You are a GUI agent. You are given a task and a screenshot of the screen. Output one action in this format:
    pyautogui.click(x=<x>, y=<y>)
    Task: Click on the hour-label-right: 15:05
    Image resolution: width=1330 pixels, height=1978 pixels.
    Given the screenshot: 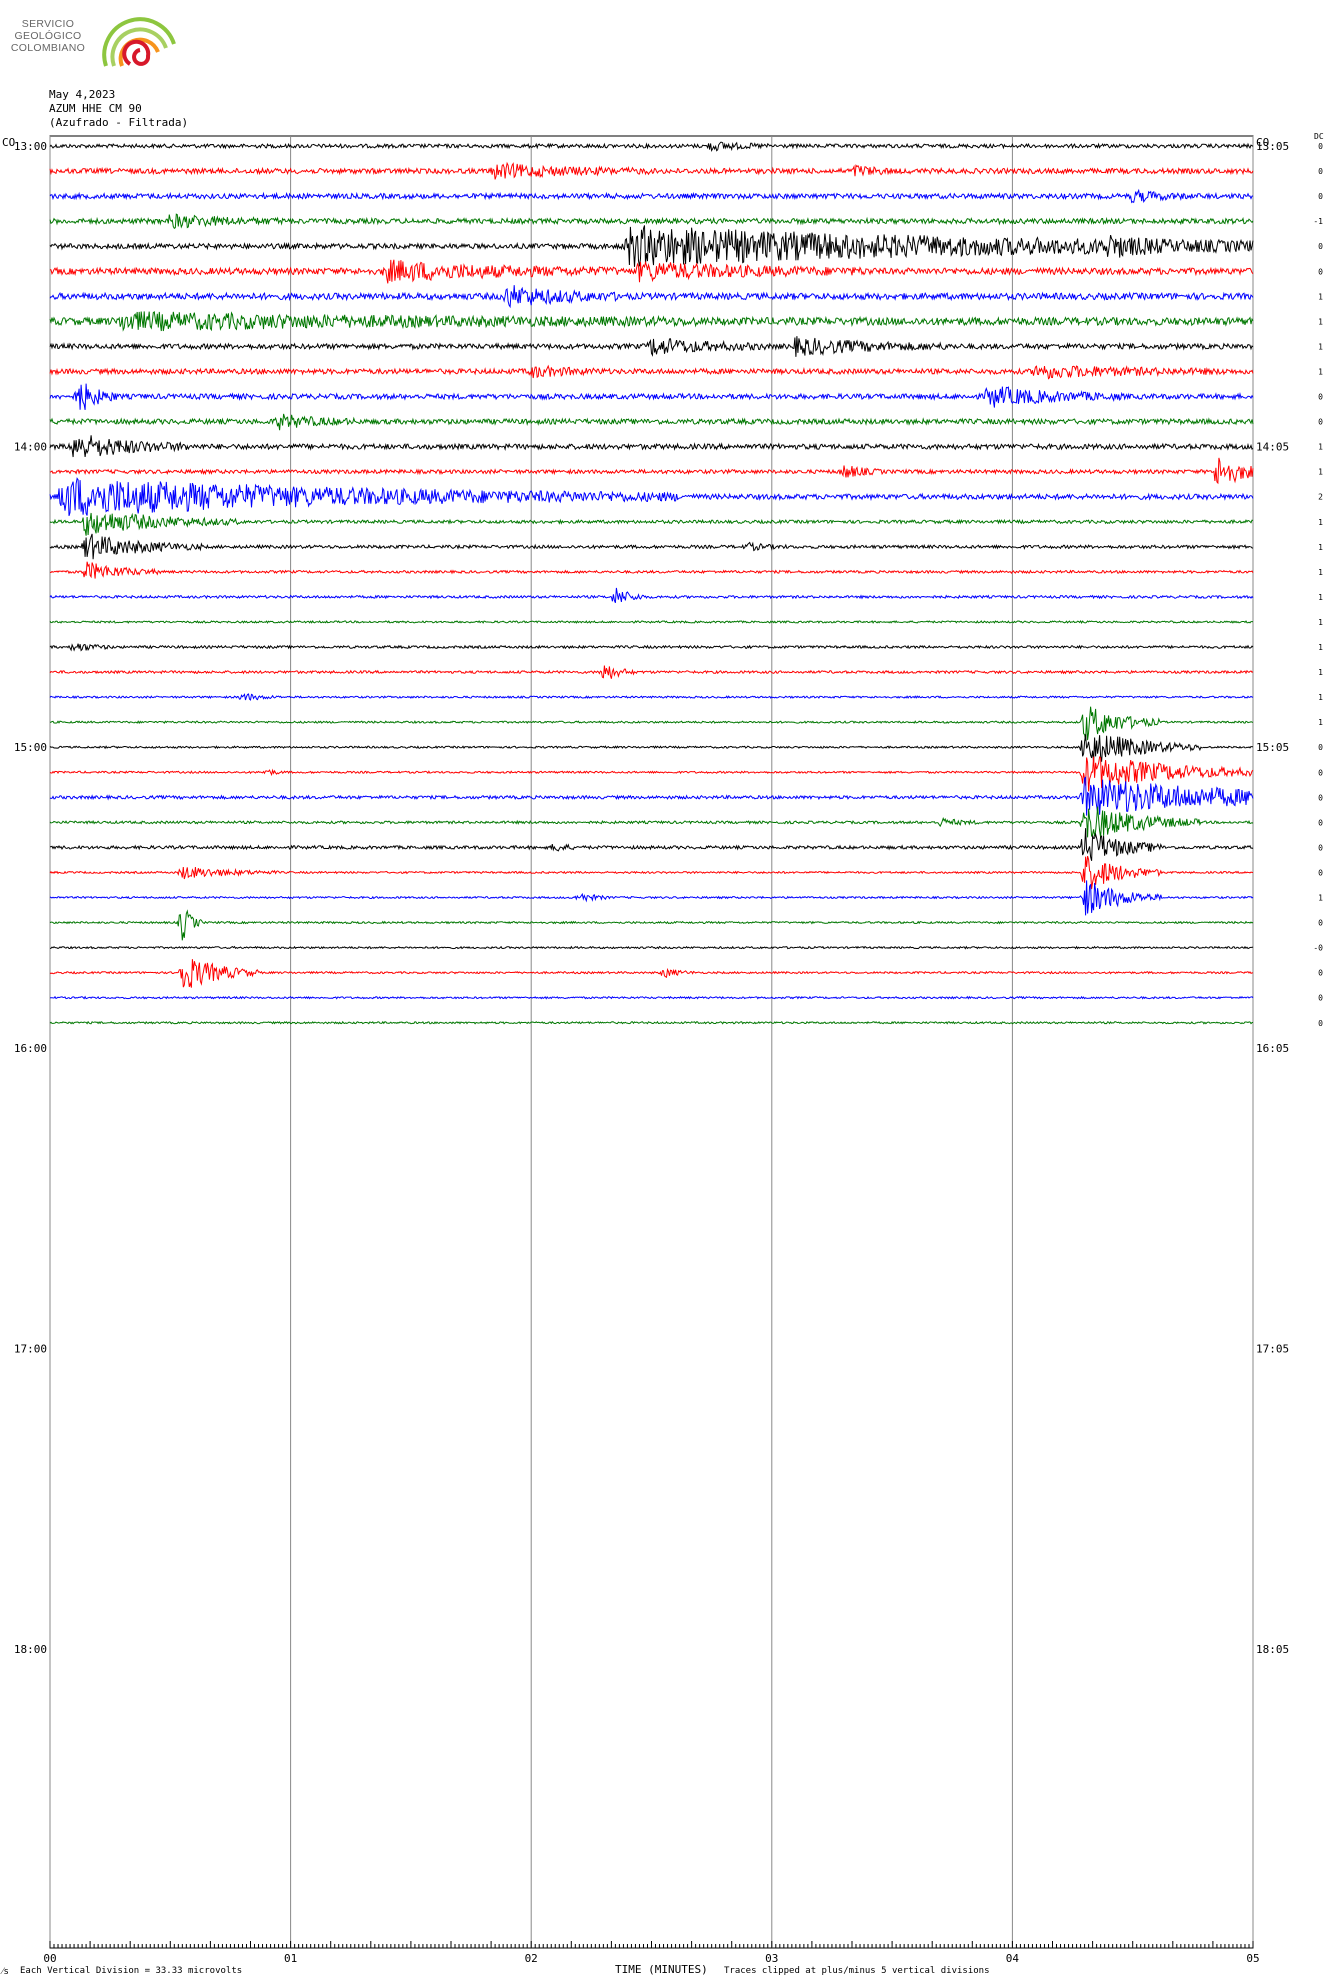 What is the action you would take?
    pyautogui.click(x=1272, y=747)
    